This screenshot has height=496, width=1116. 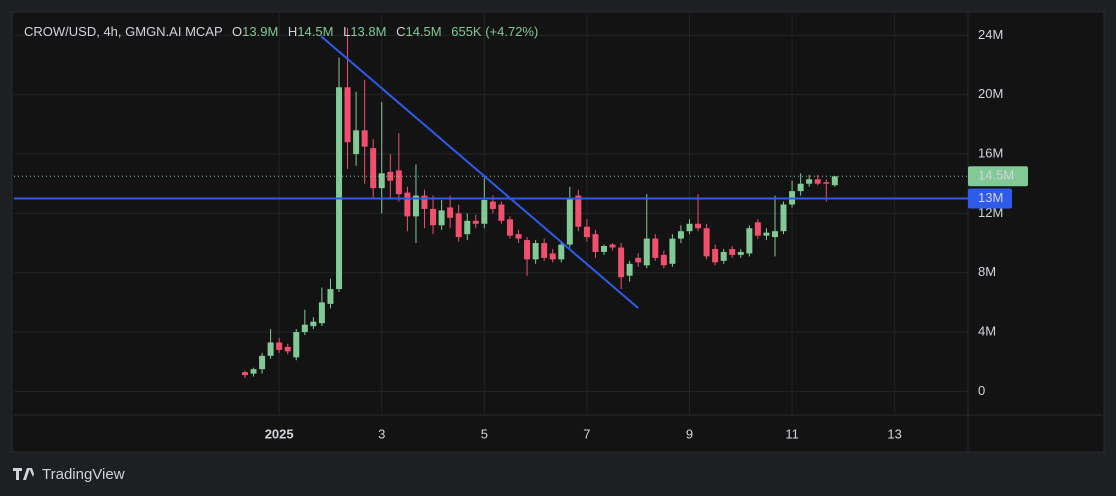 What do you see at coordinates (484, 433) in the screenshot?
I see `x-tick-label: 5` at bounding box center [484, 433].